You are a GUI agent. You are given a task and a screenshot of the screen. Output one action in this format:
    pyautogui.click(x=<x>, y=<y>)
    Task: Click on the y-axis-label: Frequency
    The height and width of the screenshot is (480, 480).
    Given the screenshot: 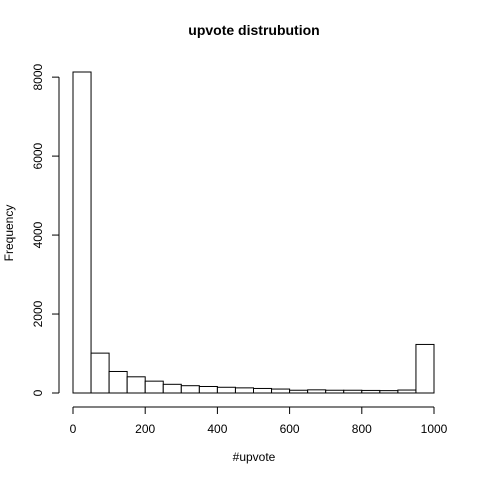 What is the action you would take?
    pyautogui.click(x=9, y=233)
    